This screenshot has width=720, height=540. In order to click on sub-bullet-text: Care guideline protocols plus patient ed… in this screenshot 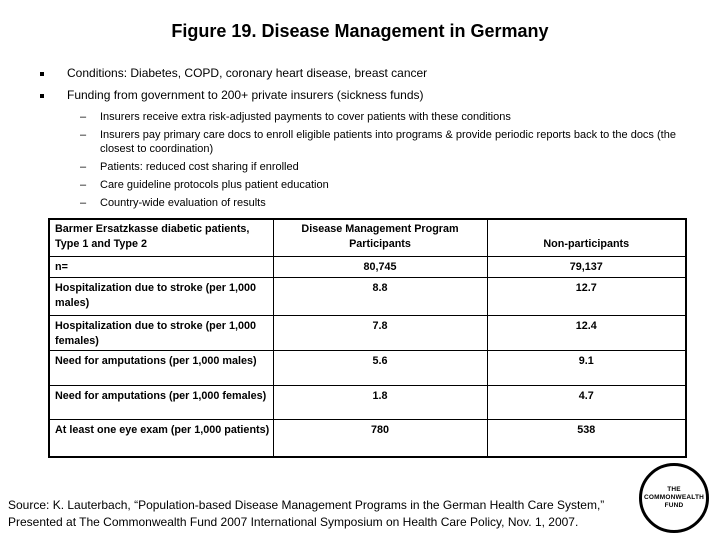, I will do `click(214, 185)`.